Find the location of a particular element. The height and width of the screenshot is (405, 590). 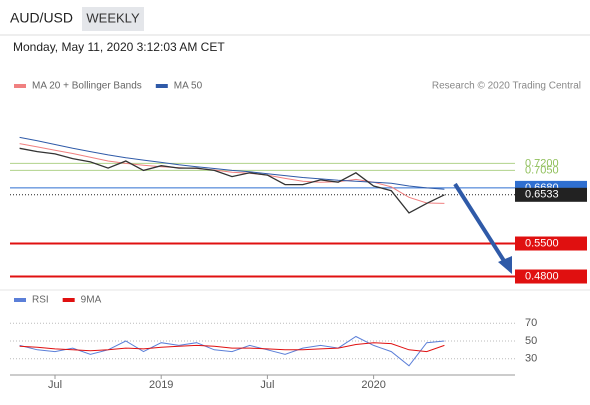

x-tick-label: 2019 is located at coordinates (161, 385).